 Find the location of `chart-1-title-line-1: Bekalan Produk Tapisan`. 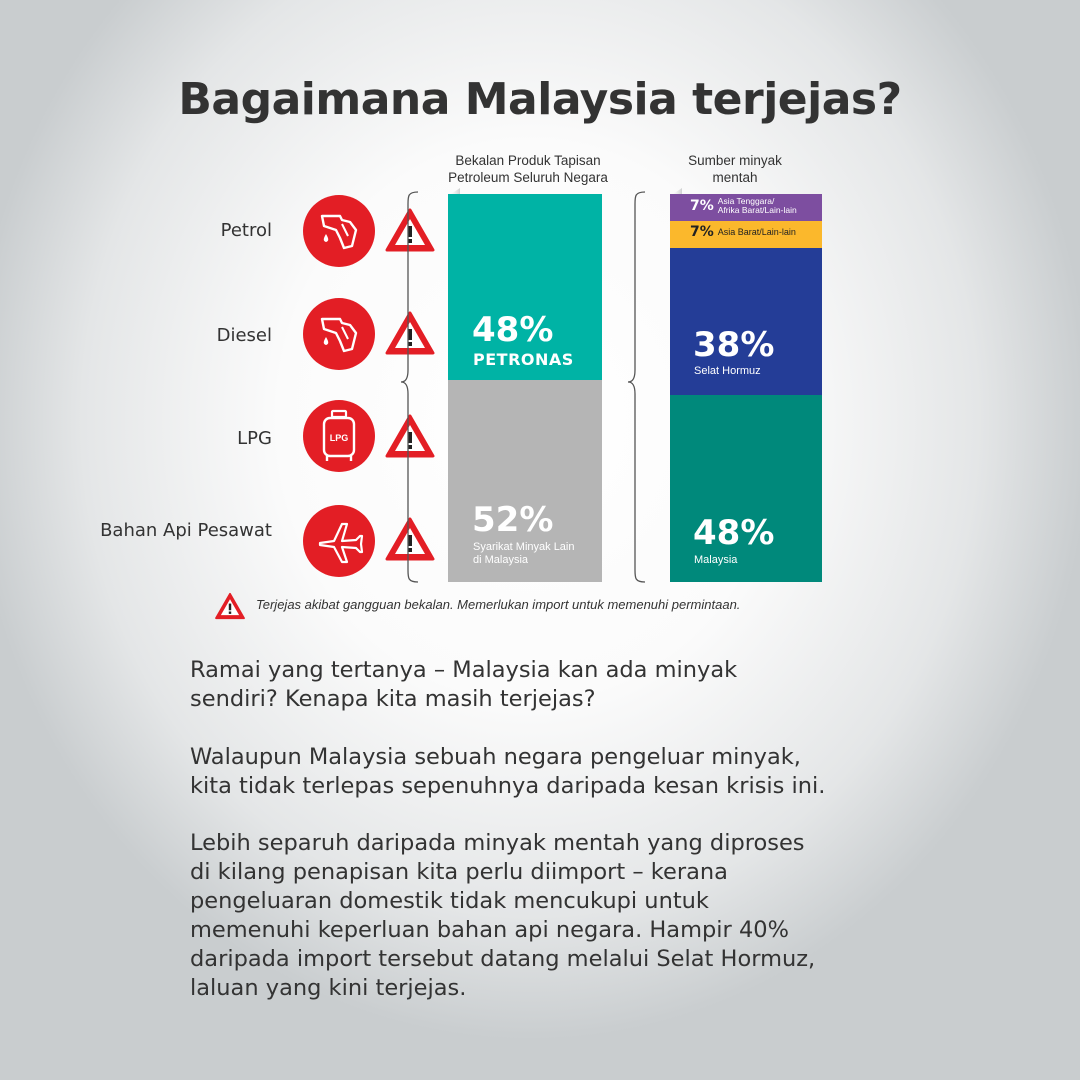

chart-1-title-line-1: Bekalan Produk Tapisan is located at coordinates (528, 160).